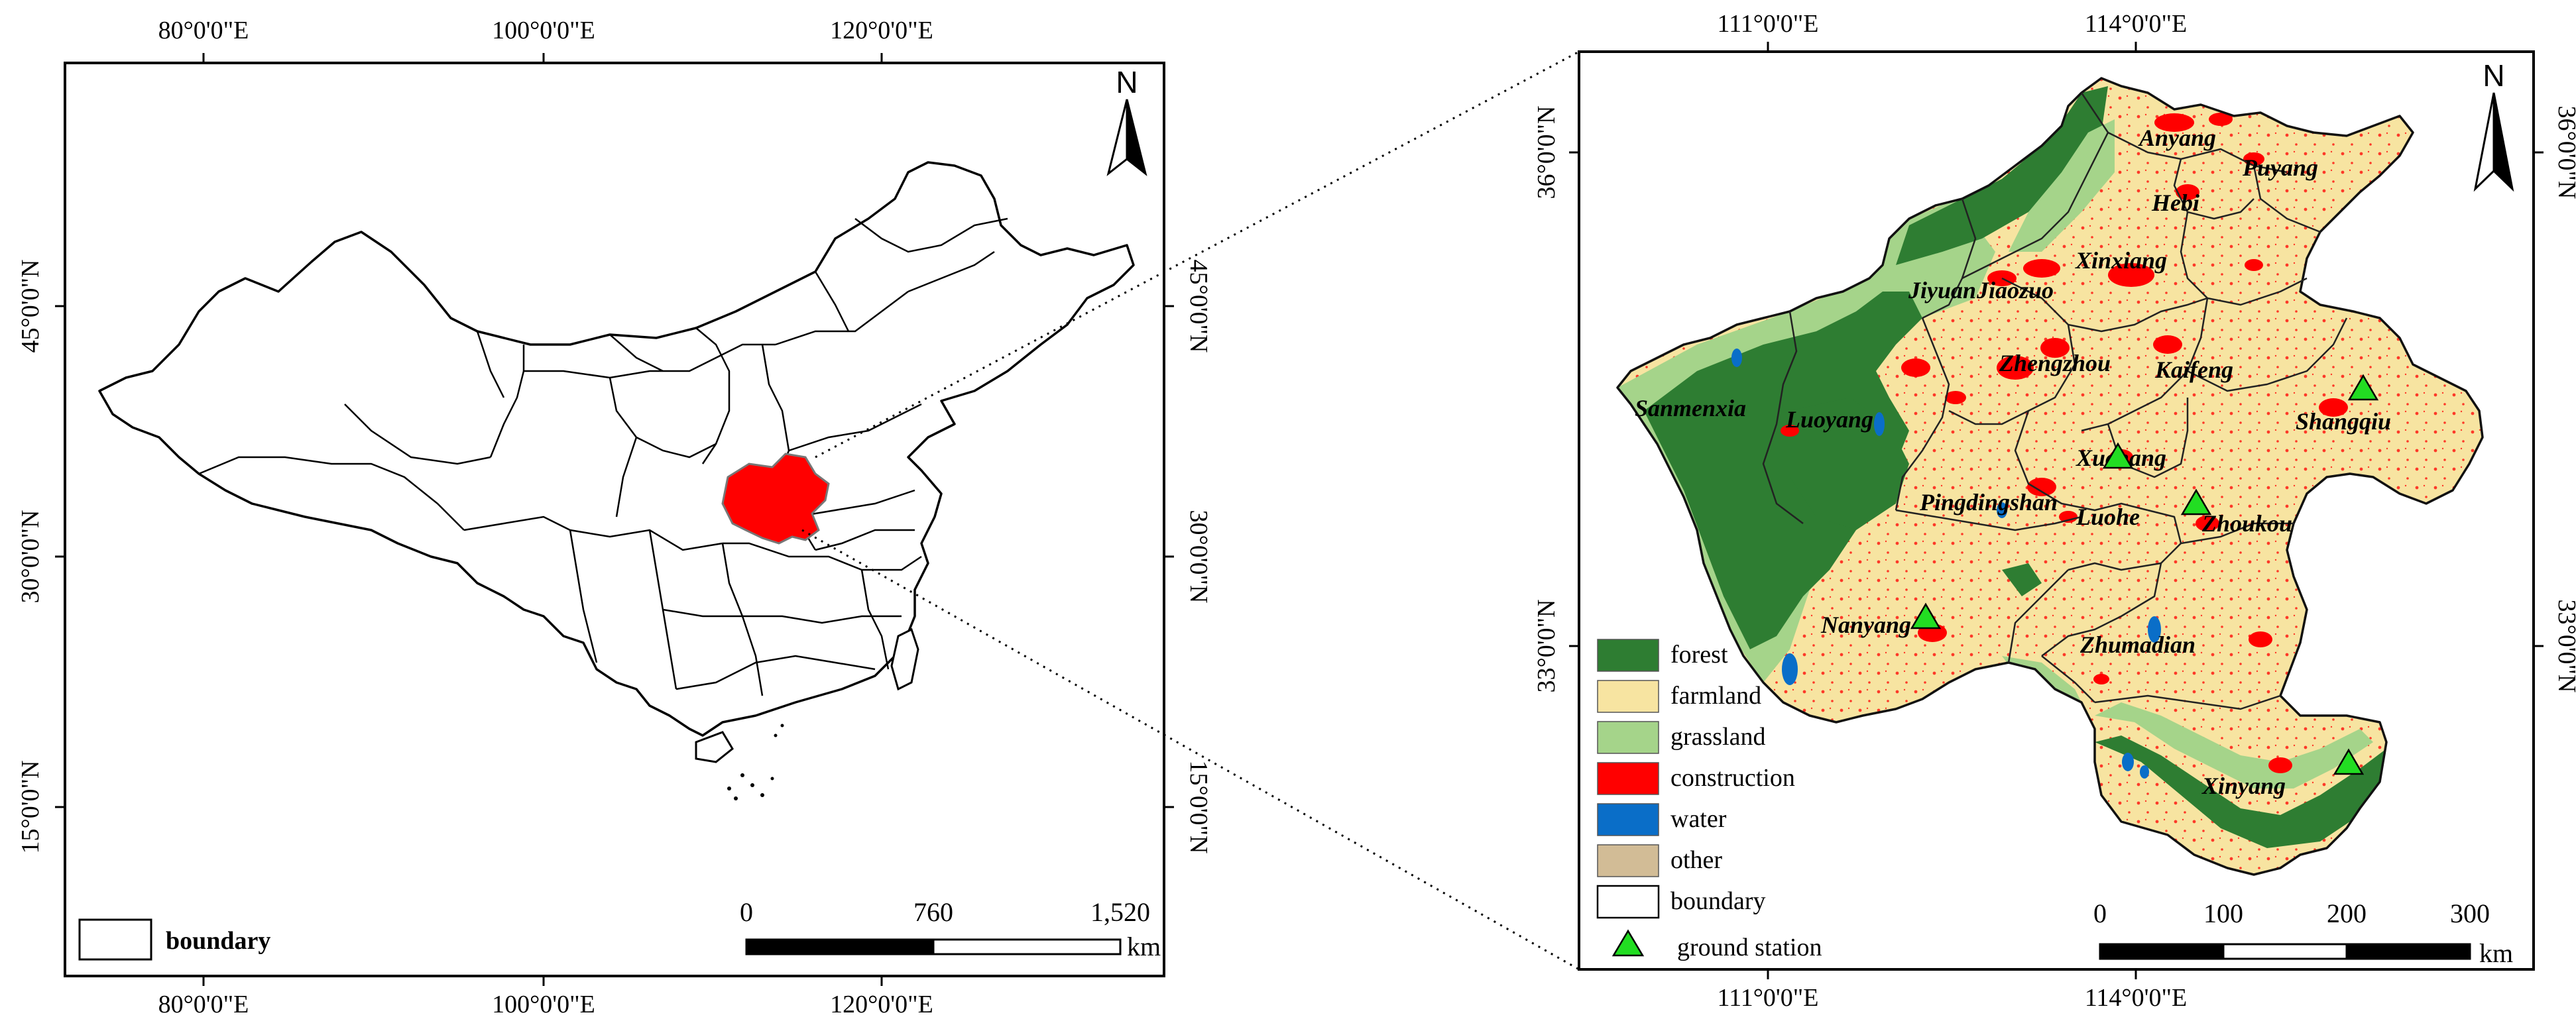  Describe the element at coordinates (1198, 557) in the screenshot. I see `left-y-tick-right-2: 30°0'0"N` at that location.